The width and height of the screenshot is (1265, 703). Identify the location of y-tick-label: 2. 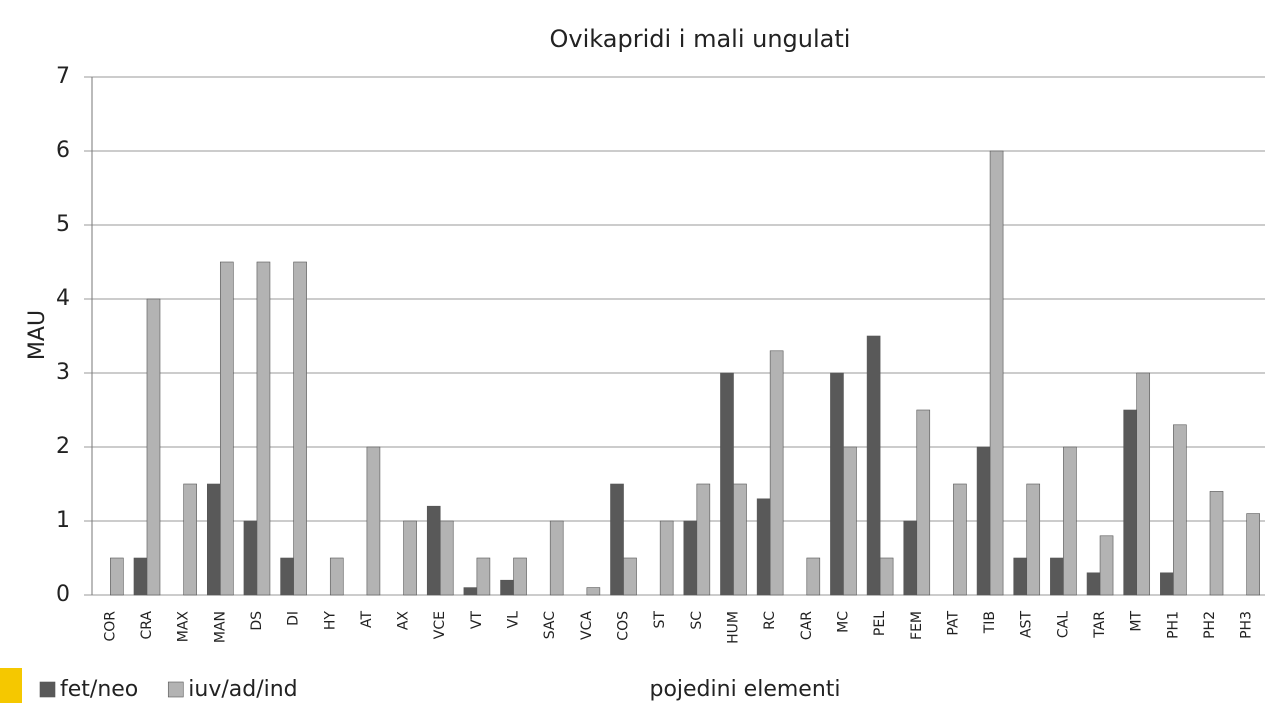
(63, 446).